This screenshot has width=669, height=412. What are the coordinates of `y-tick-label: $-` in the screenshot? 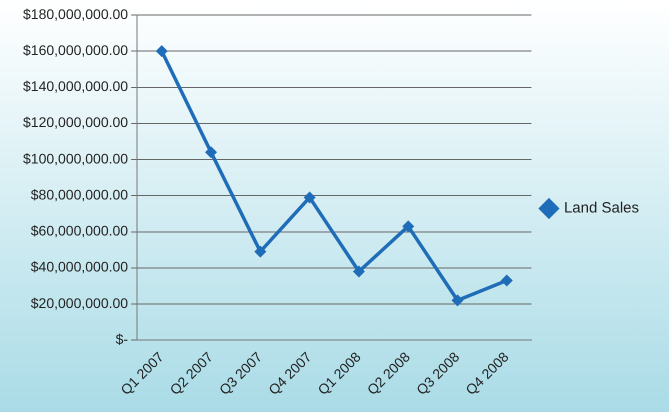 It's located at (122, 339).